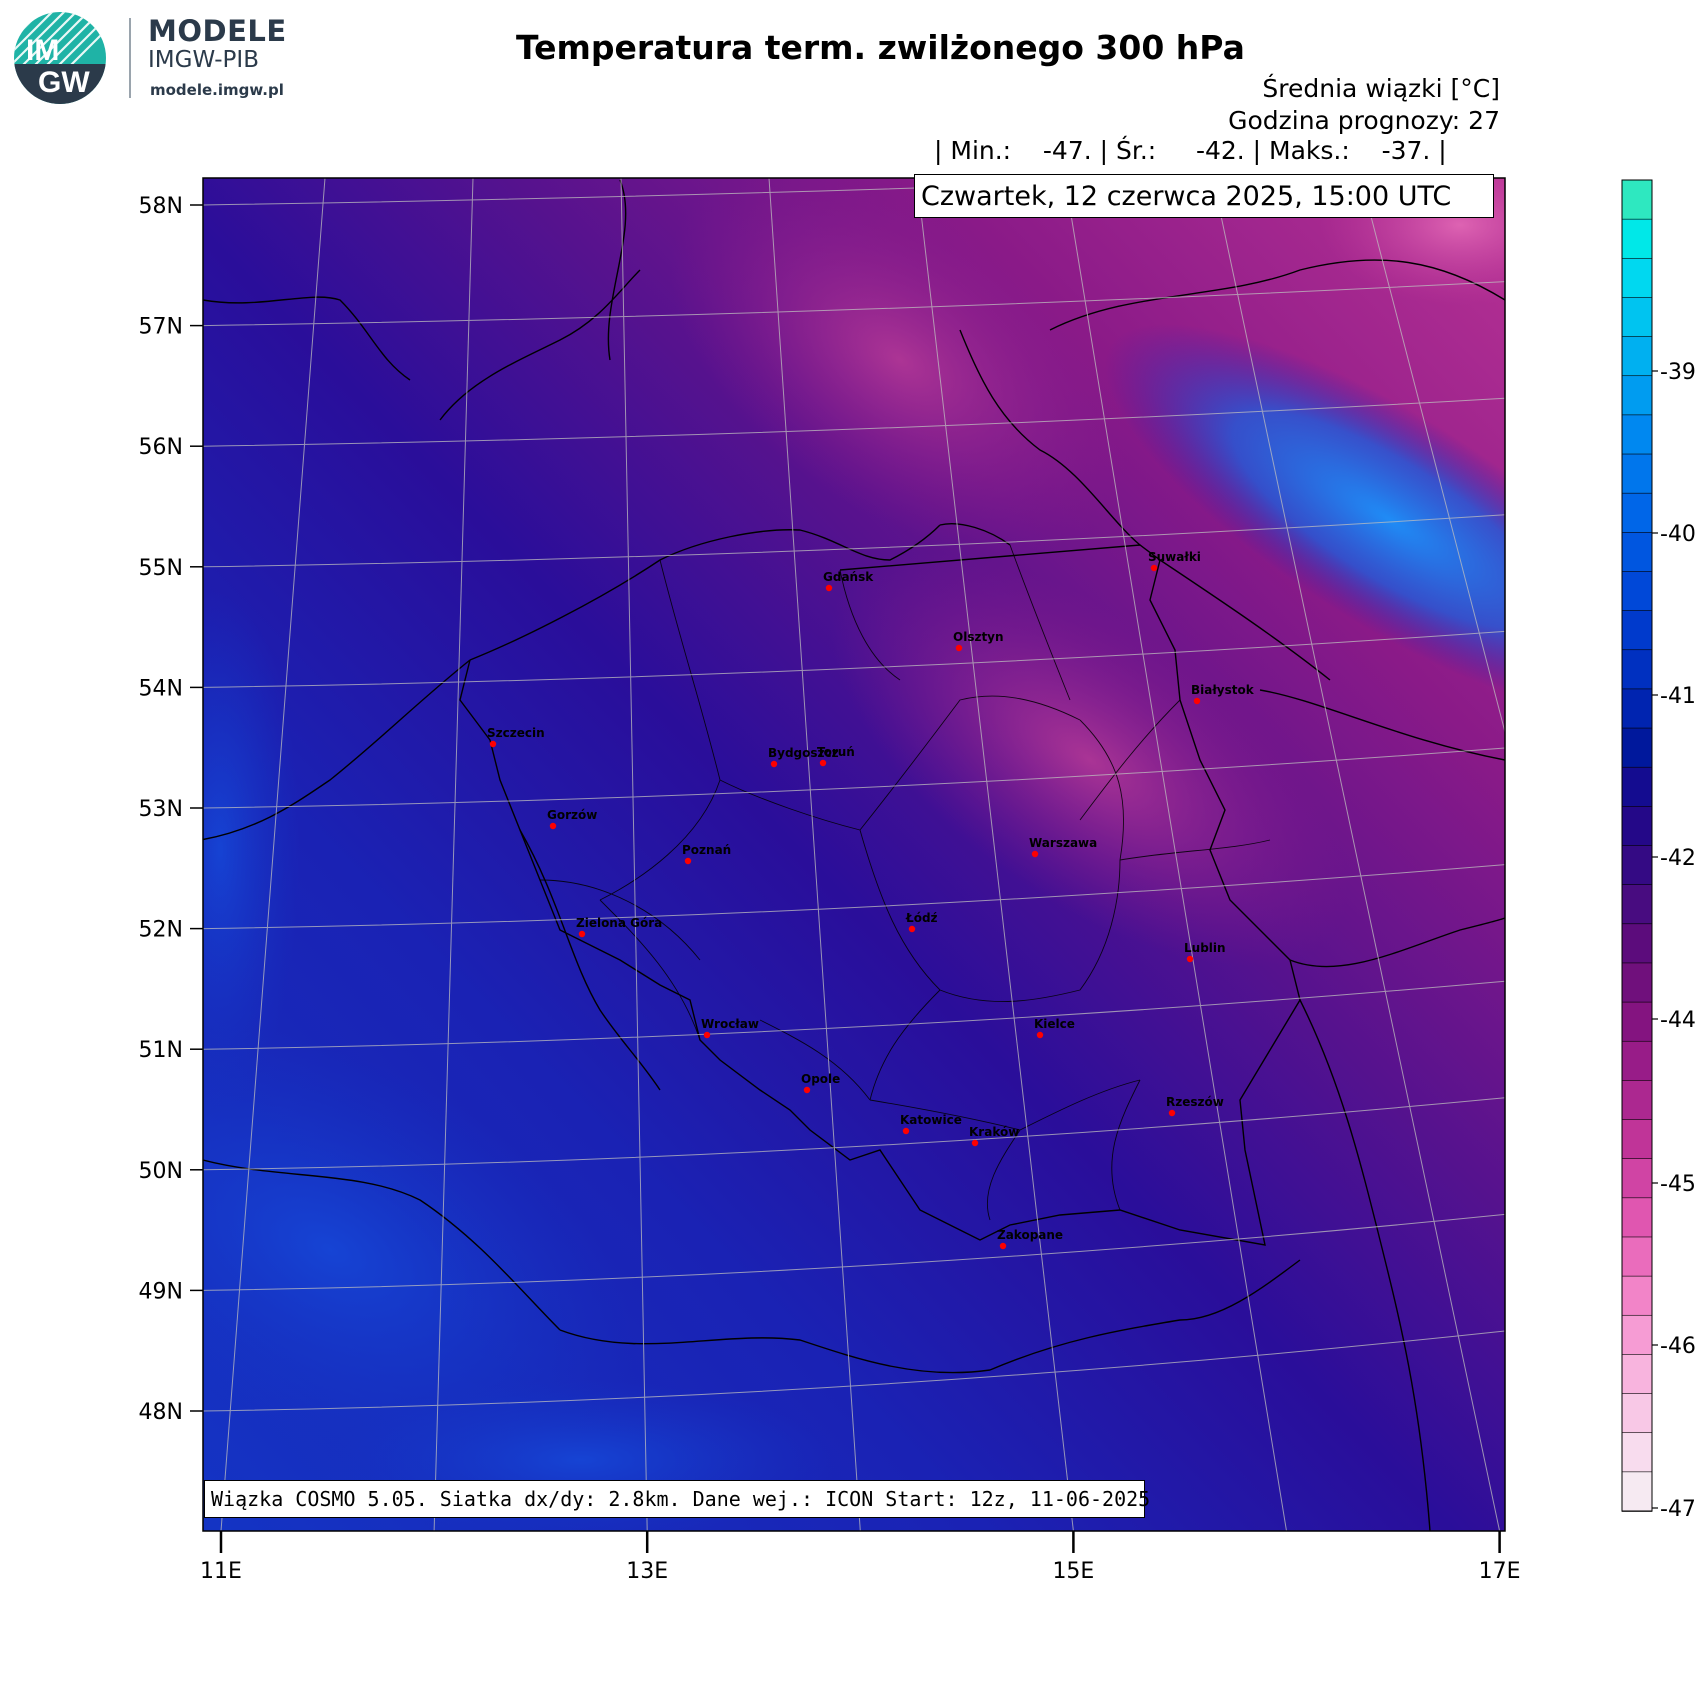  What do you see at coordinates (221, 1571) in the screenshot?
I see `lon-tick-label: 11E` at bounding box center [221, 1571].